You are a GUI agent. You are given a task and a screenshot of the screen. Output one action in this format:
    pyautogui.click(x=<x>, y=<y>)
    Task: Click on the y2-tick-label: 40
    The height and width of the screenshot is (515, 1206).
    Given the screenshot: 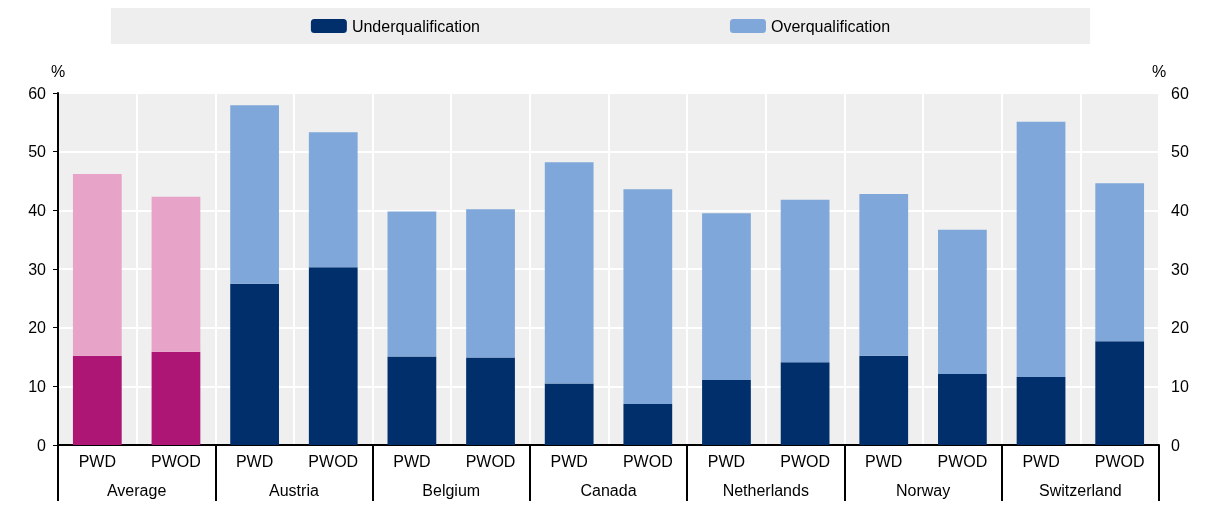 What is the action you would take?
    pyautogui.click(x=1180, y=210)
    